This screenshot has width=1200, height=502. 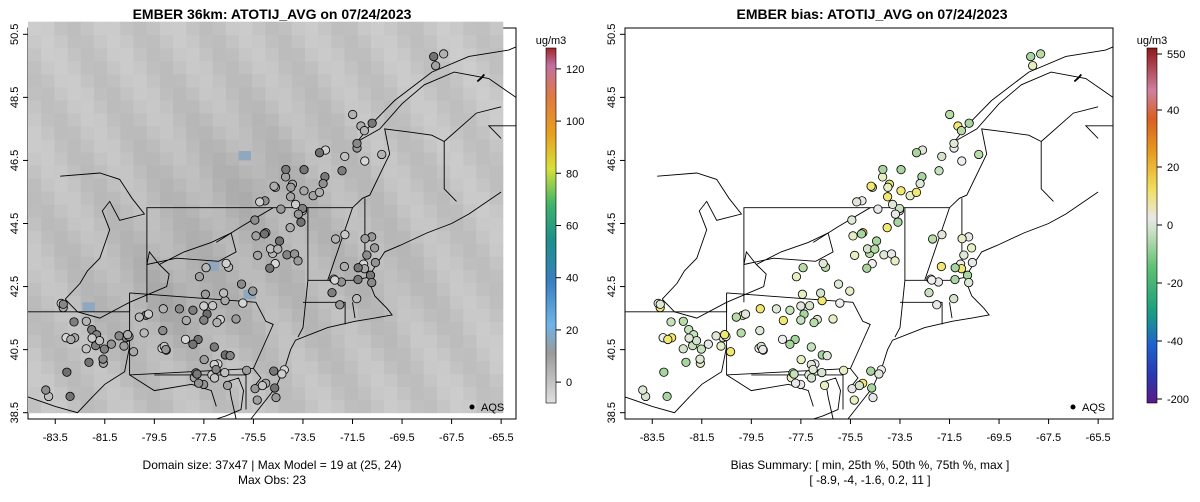 I want to click on left-x-tick-label: -83.5, so click(x=55, y=438).